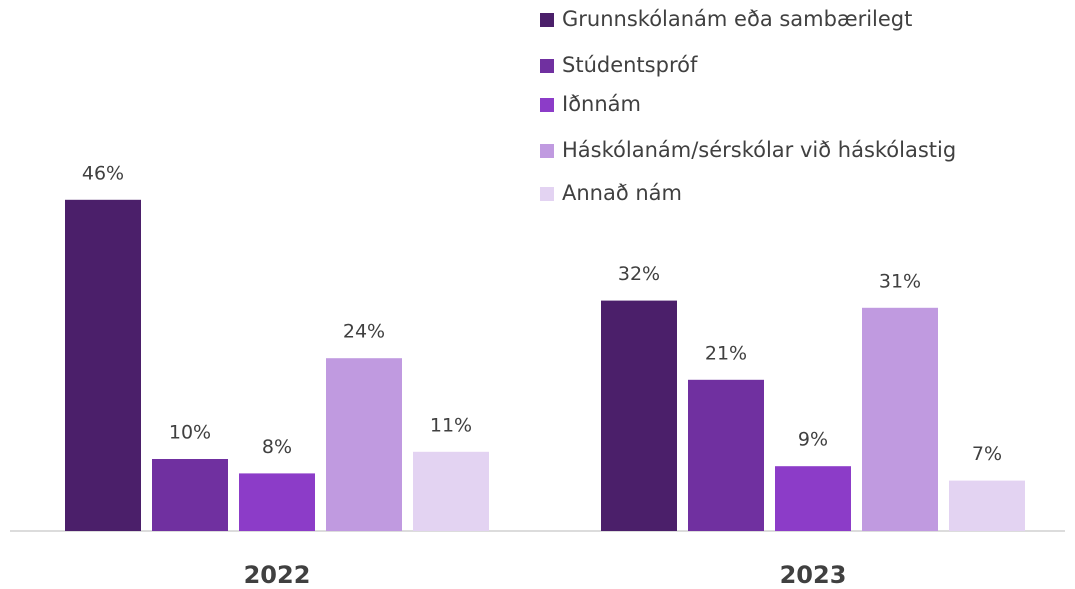 The image size is (1075, 589). Describe the element at coordinates (622, 193) in the screenshot. I see `legend-label: Annað nám` at that location.